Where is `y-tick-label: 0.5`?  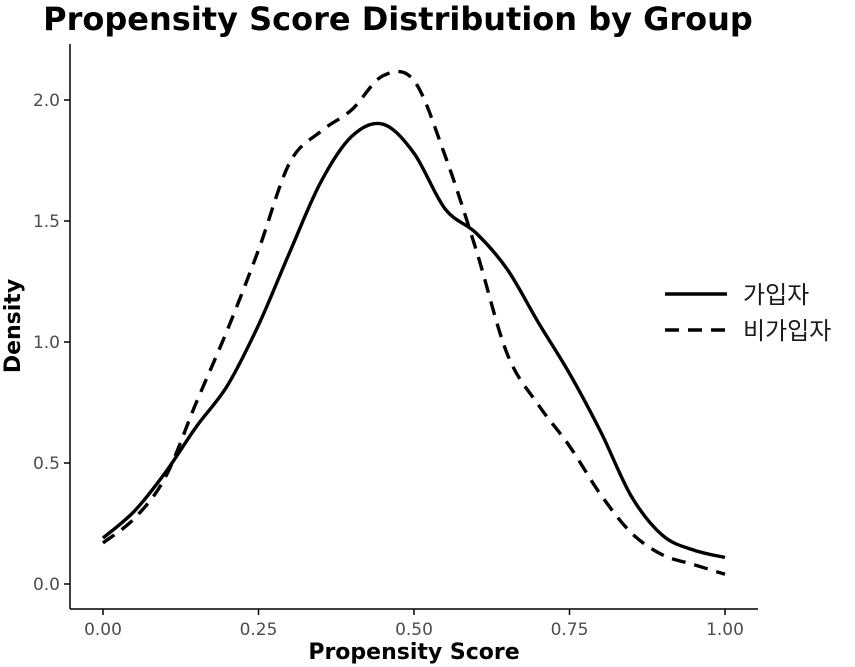 y-tick-label: 0.5 is located at coordinates (46, 464).